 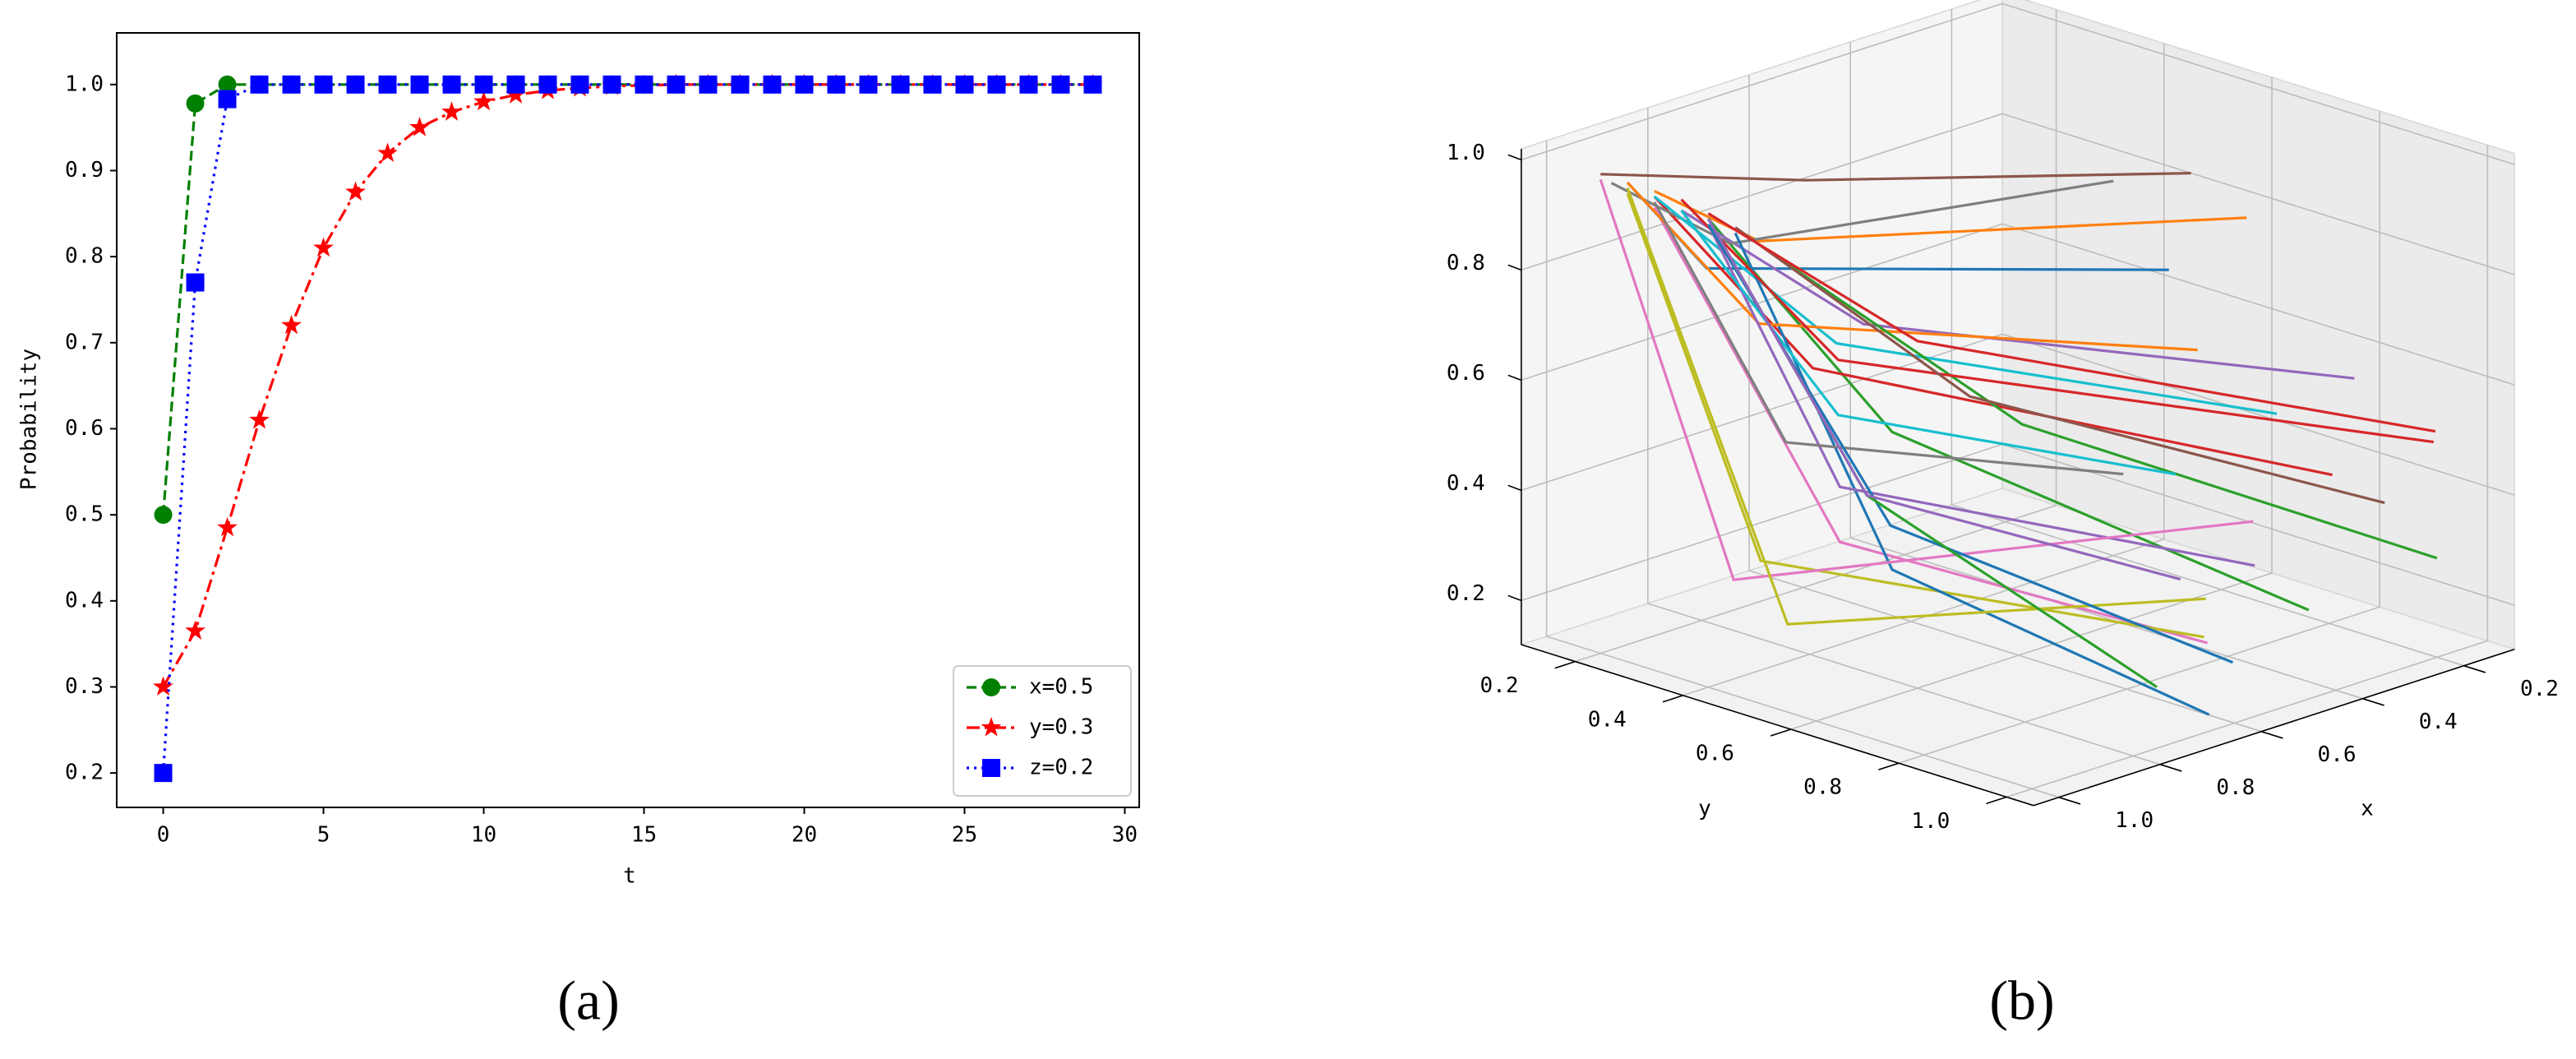 What do you see at coordinates (2439, 722) in the screenshot?
I see `x-tick-label: 0.4` at bounding box center [2439, 722].